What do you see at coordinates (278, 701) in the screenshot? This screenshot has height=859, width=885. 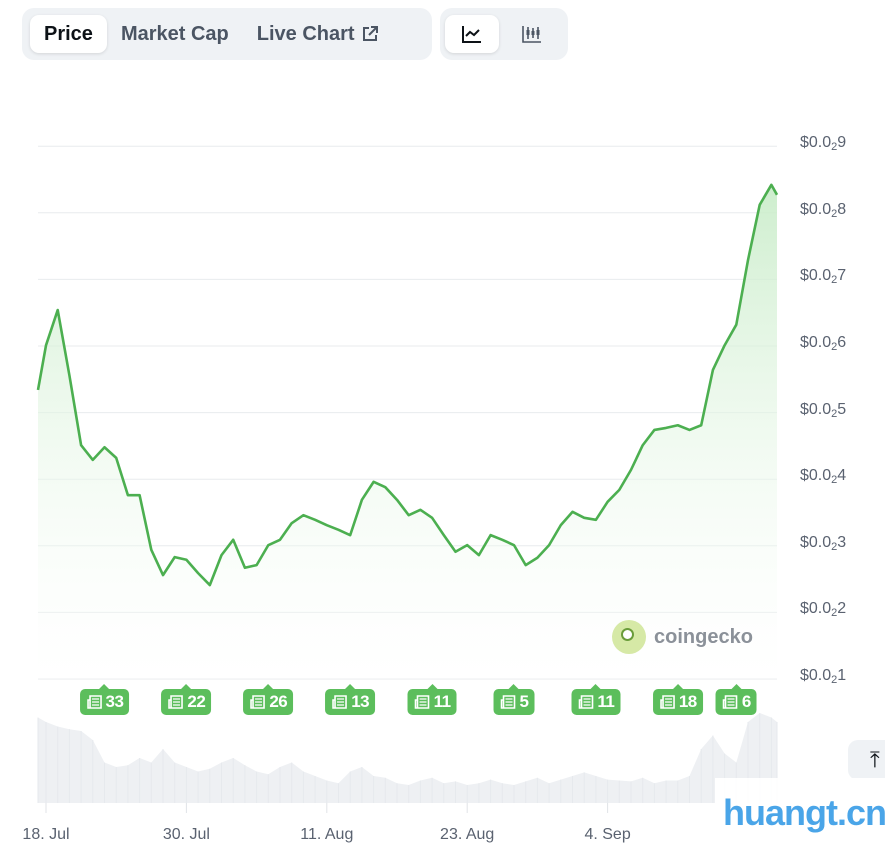 I see `news-count: 26` at bounding box center [278, 701].